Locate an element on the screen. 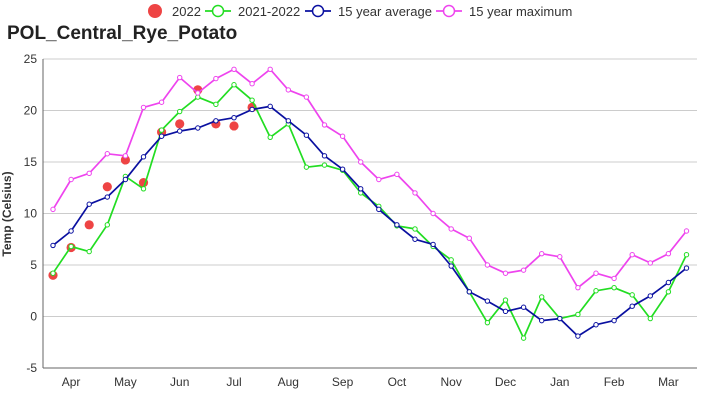 Image resolution: width=726 pixels, height=400 pixels. series-2022 is located at coordinates (152, 182).